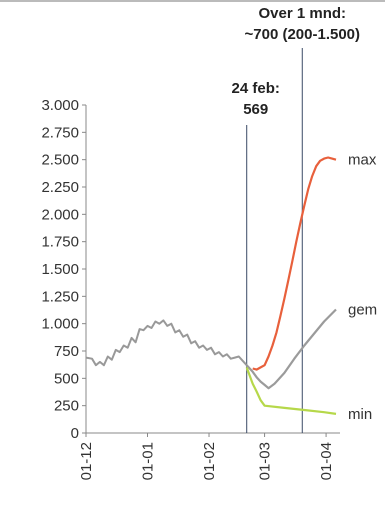  What do you see at coordinates (60, 324) in the screenshot?
I see `y-tick-label: 1.000` at bounding box center [60, 324].